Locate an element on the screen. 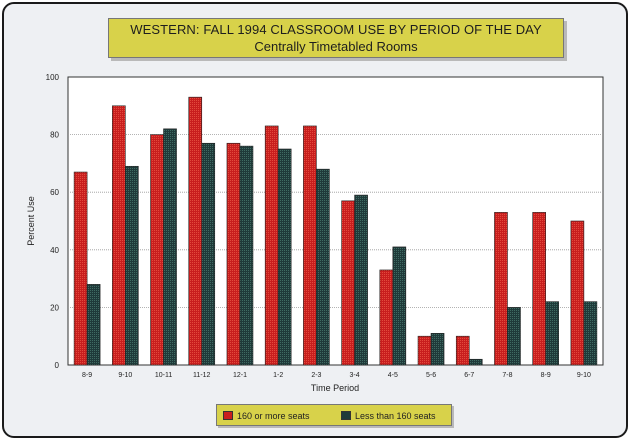  y-tick-label: 80 is located at coordinates (54, 135).